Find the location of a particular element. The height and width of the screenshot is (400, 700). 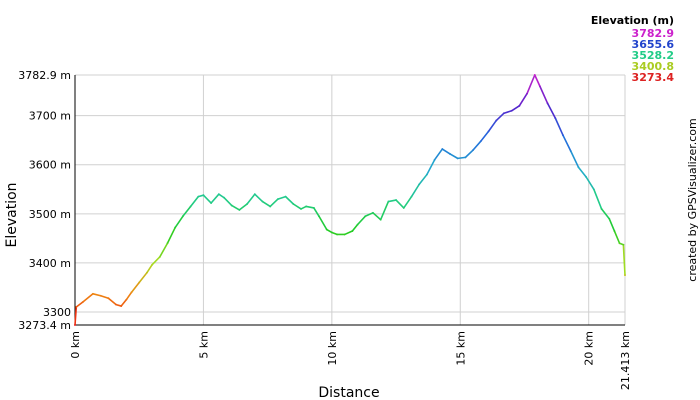

x-tick-label: 15 km is located at coordinates (460, 348).